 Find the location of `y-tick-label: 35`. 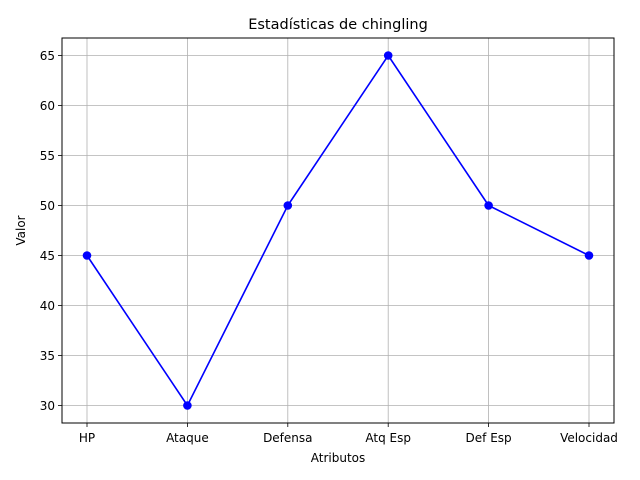

y-tick-label: 35 is located at coordinates (47, 356).